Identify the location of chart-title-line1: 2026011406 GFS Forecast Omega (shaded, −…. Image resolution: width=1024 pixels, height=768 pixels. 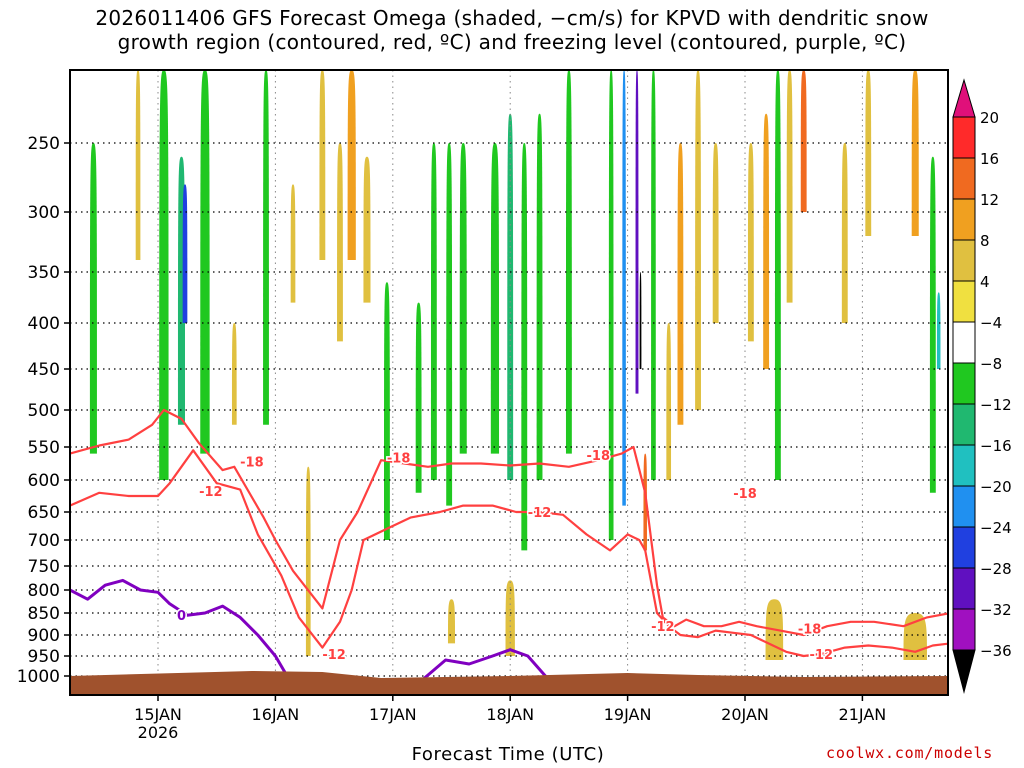
(512, 18).